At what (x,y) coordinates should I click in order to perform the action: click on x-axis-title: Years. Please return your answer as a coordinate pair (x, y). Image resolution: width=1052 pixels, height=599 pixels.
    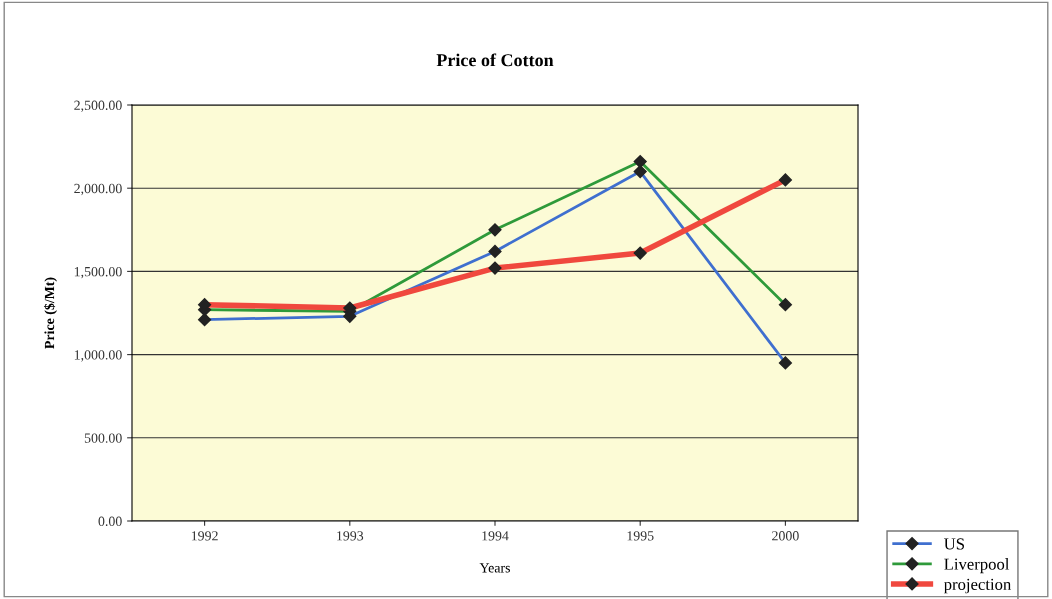
    Looking at the image, I should click on (494, 568).